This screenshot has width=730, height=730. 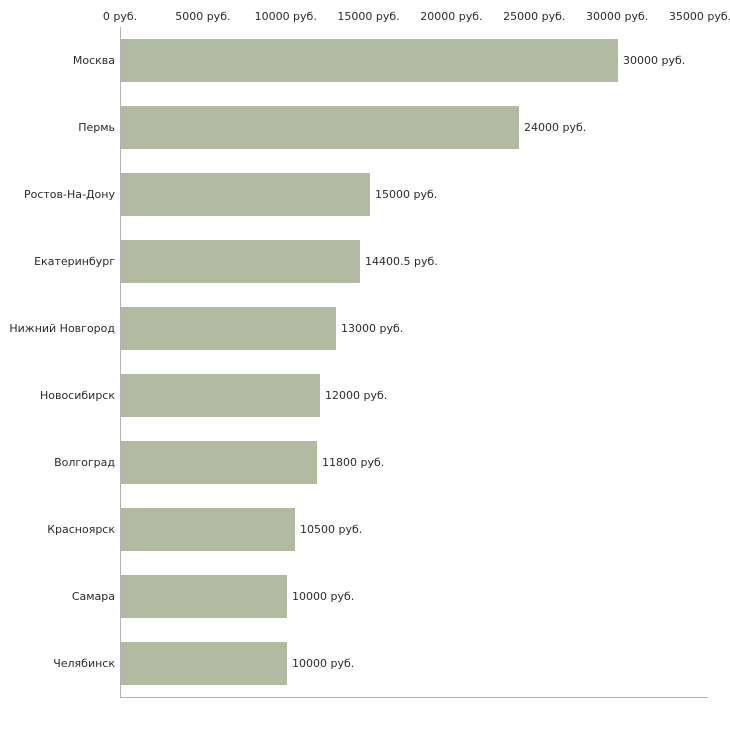 What do you see at coordinates (372, 328) in the screenshot?
I see `value-label: 13000 руб.` at bounding box center [372, 328].